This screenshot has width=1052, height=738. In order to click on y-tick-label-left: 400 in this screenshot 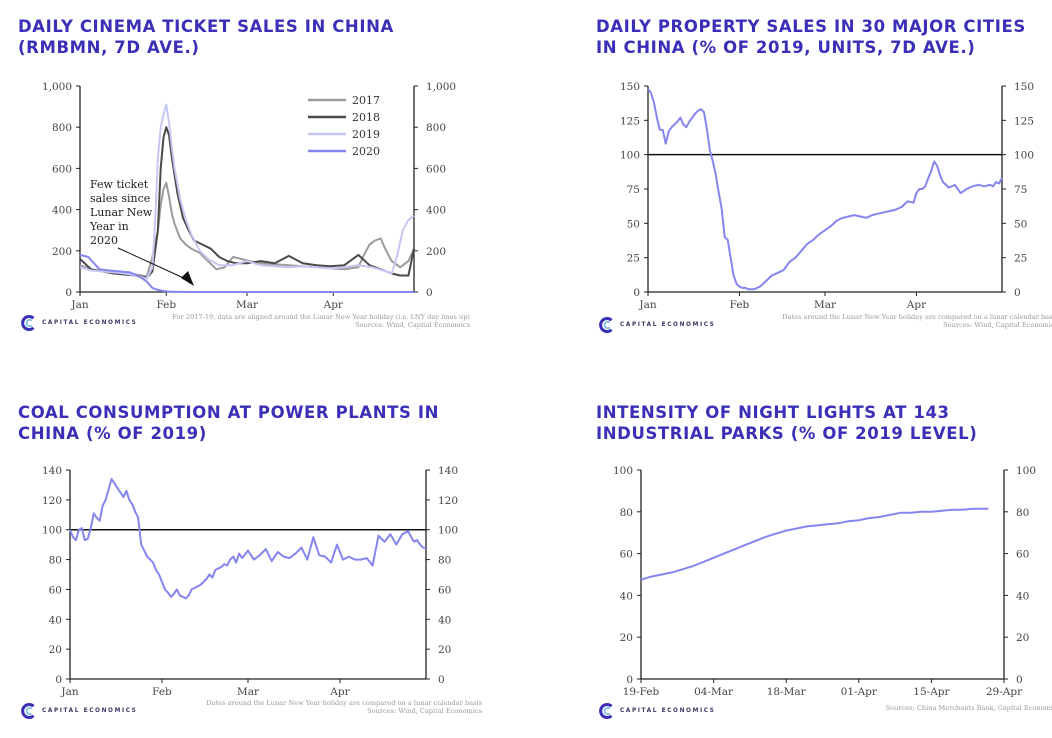, I will do `click(62, 211)`.